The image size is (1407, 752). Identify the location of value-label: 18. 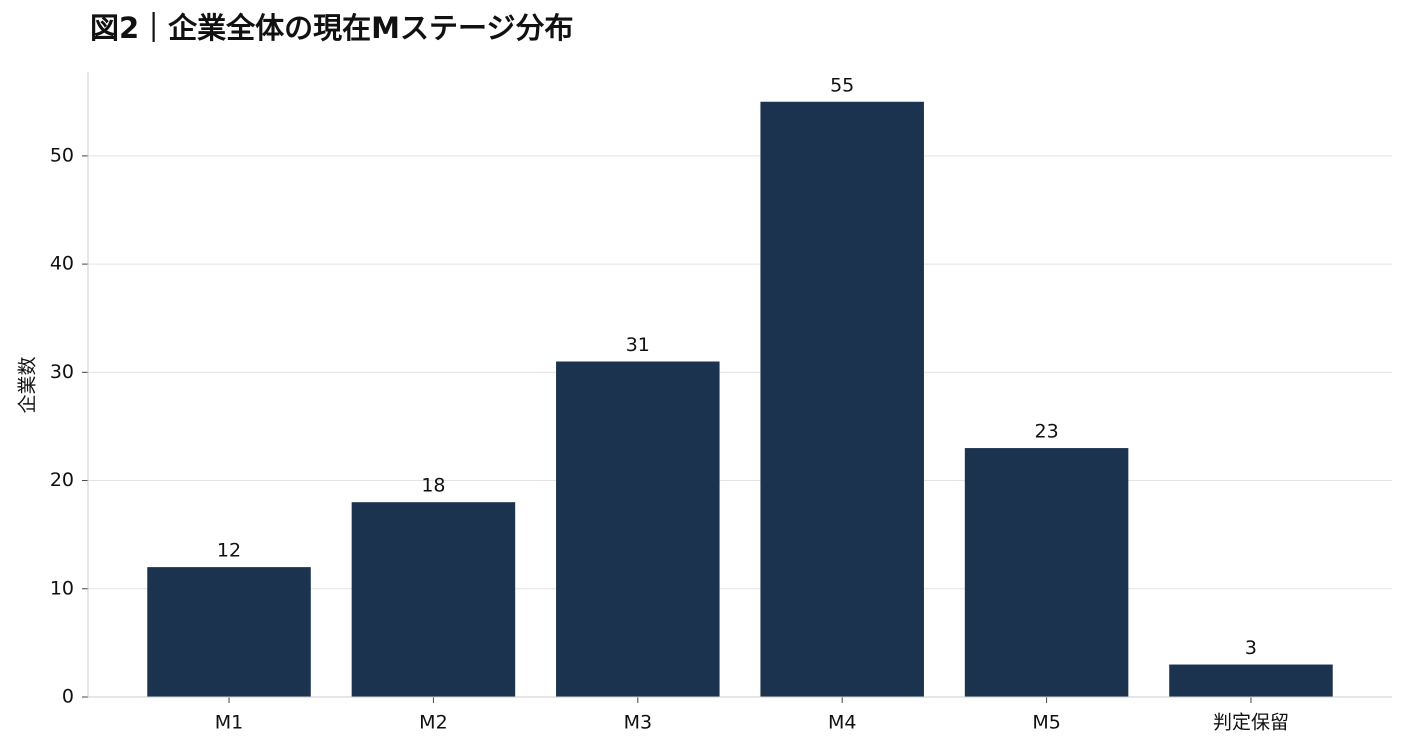
(433, 486).